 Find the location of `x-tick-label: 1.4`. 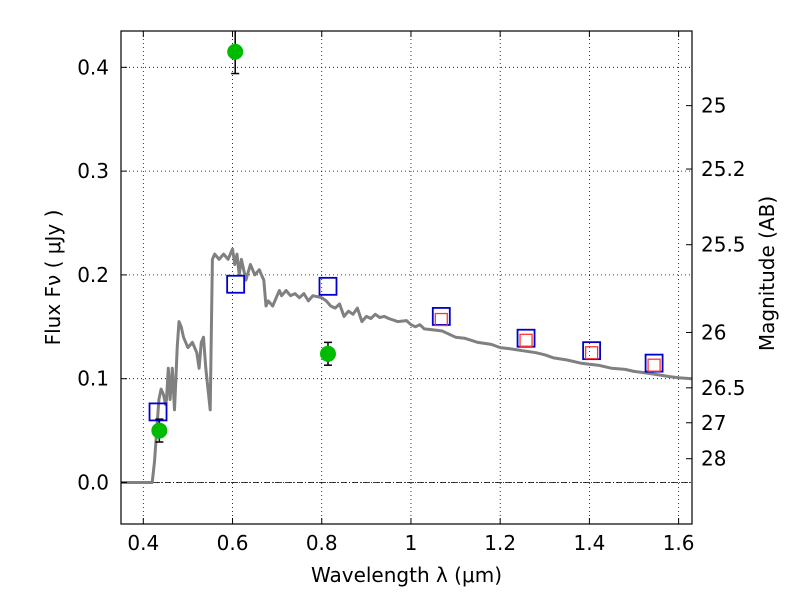

x-tick-label: 1.4 is located at coordinates (589, 543).